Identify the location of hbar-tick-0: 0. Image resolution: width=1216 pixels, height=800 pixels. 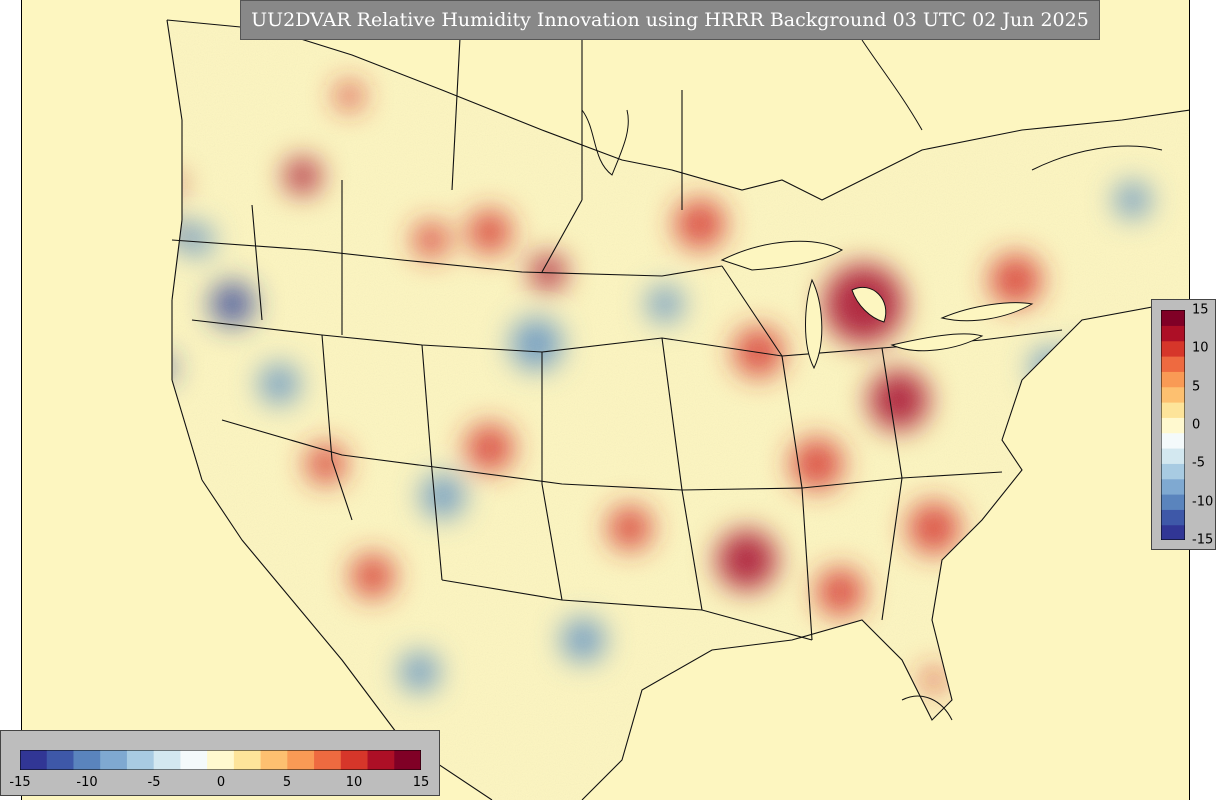
(221, 782).